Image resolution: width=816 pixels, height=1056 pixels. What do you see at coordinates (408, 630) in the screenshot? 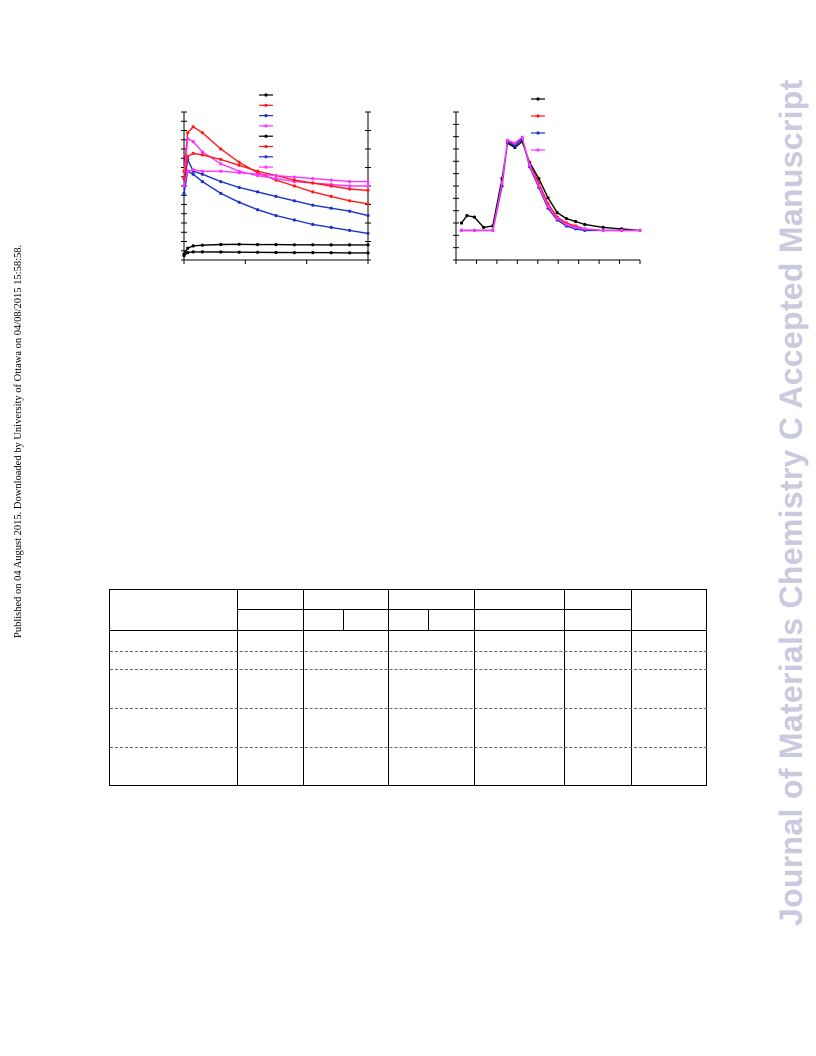
I see `table-header-rule` at bounding box center [408, 630].